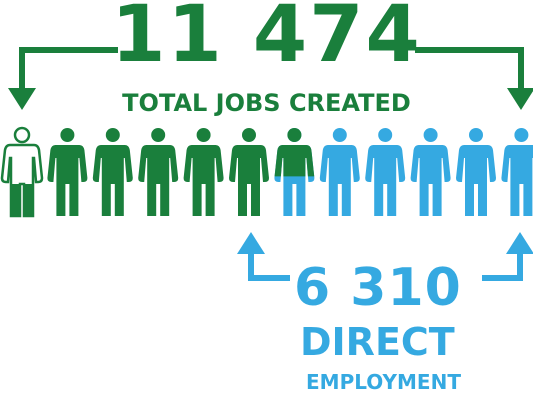  What do you see at coordinates (520, 99) in the screenshot?
I see `total-arrow-right-head` at bounding box center [520, 99].